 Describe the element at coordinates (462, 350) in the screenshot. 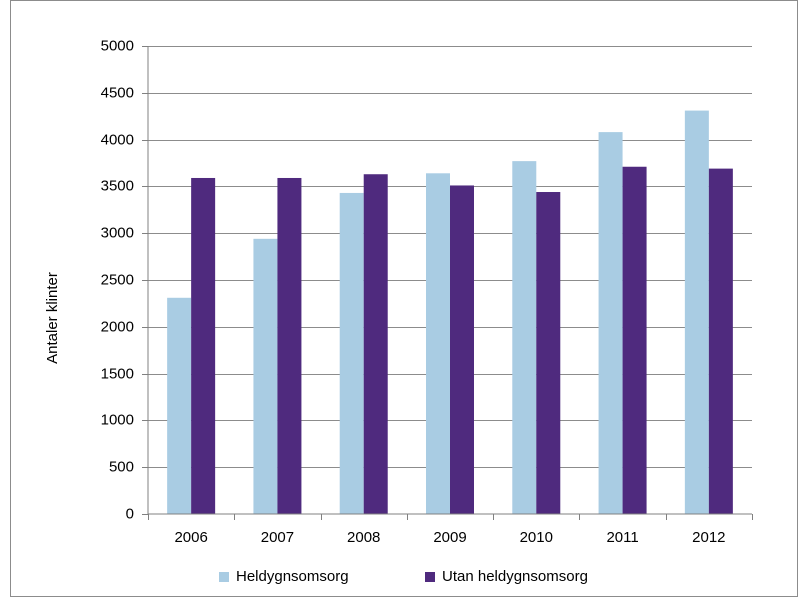

I see `bar-utan-heldygnsomsorg-2009` at that location.